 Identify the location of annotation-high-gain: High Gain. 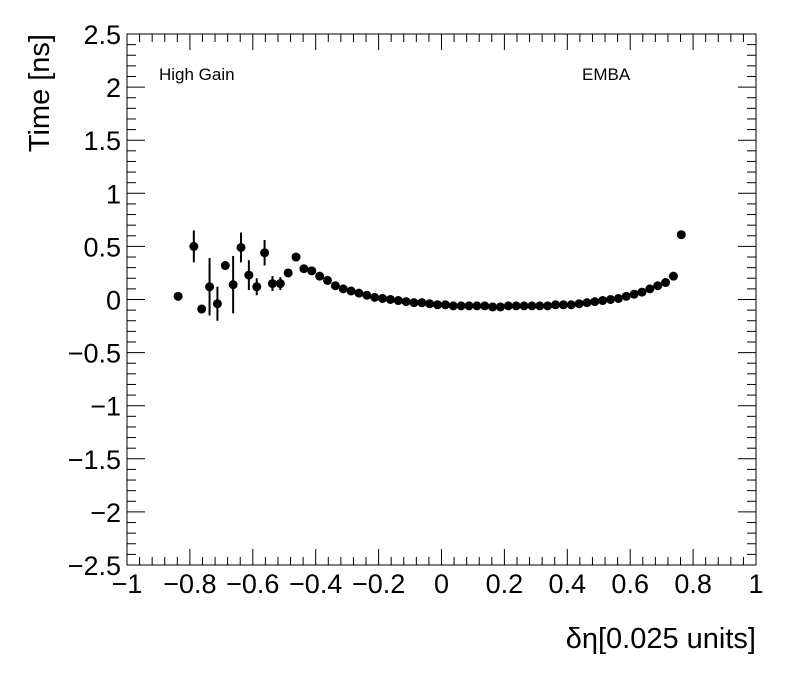
(197, 74).